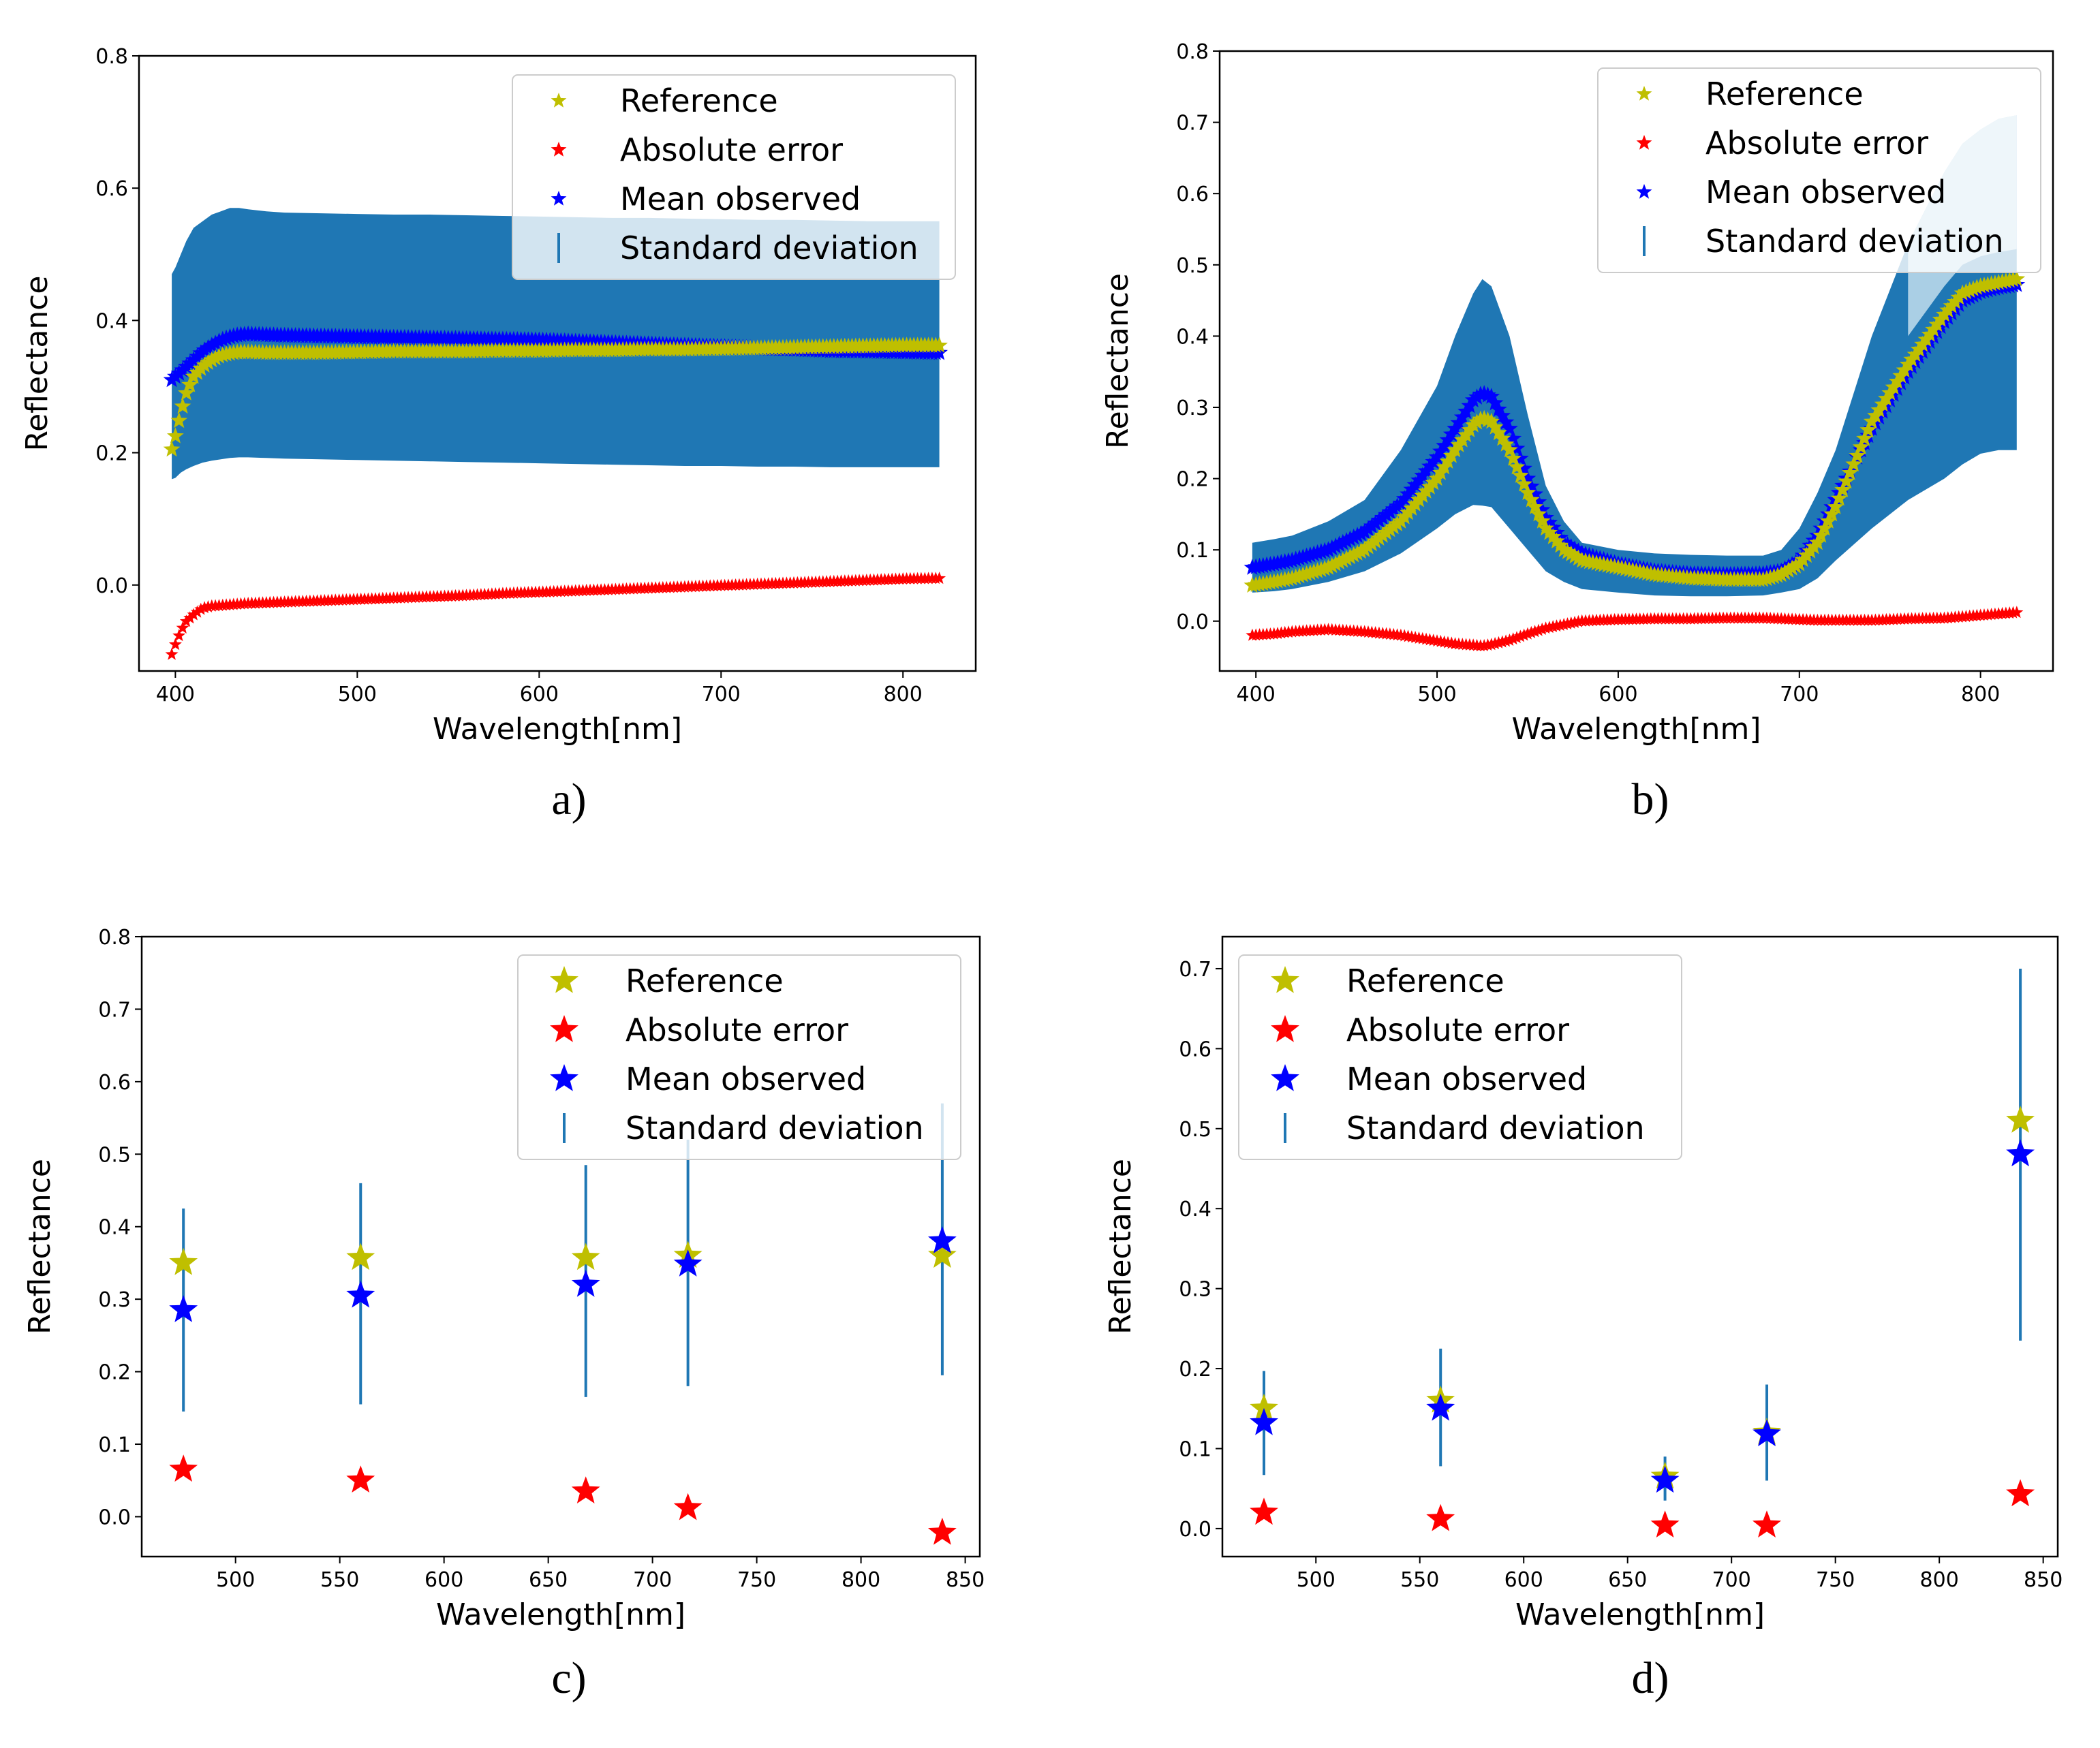  Describe the element at coordinates (2043, 1580) in the screenshot. I see `x-tick-label: 850` at that location.